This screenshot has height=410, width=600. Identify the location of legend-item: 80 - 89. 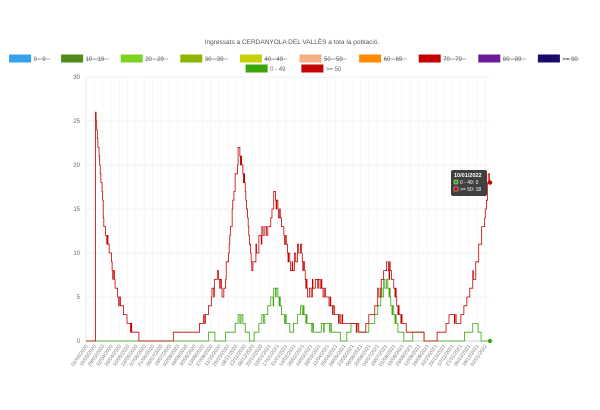
(502, 58).